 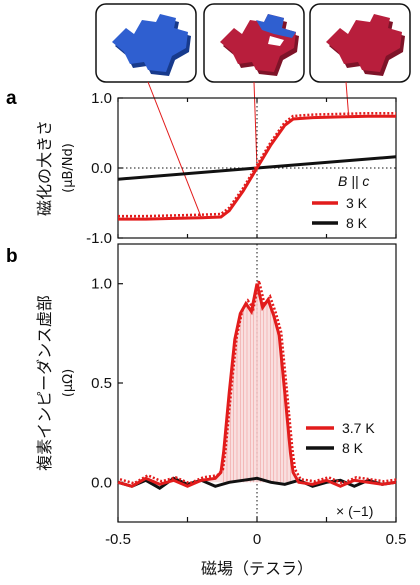 I want to click on panel-b-annotation: × (−1), so click(x=354, y=511).